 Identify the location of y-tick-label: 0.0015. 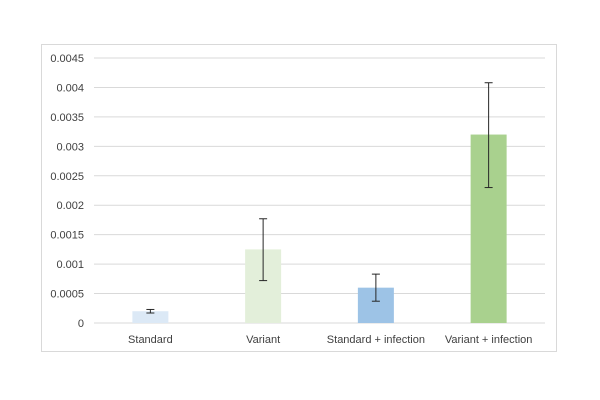
(67, 236).